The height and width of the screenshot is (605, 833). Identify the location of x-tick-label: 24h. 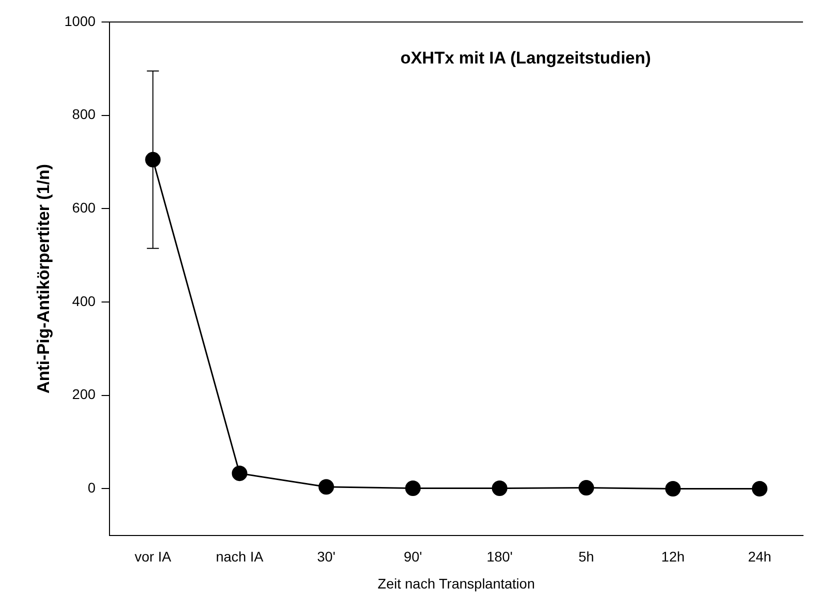
(760, 556).